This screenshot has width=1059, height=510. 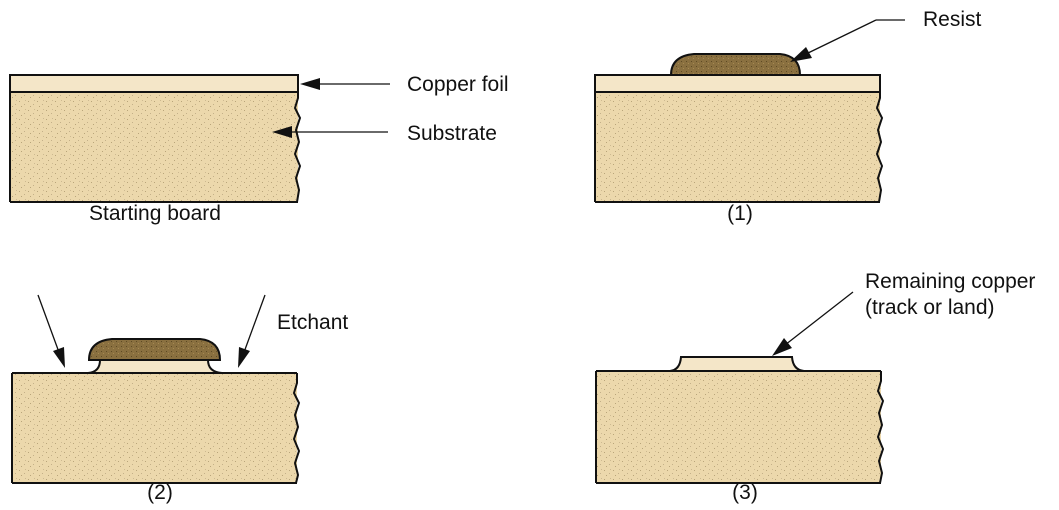 I want to click on etchant-arrow-right-shaft, so click(x=254, y=325).